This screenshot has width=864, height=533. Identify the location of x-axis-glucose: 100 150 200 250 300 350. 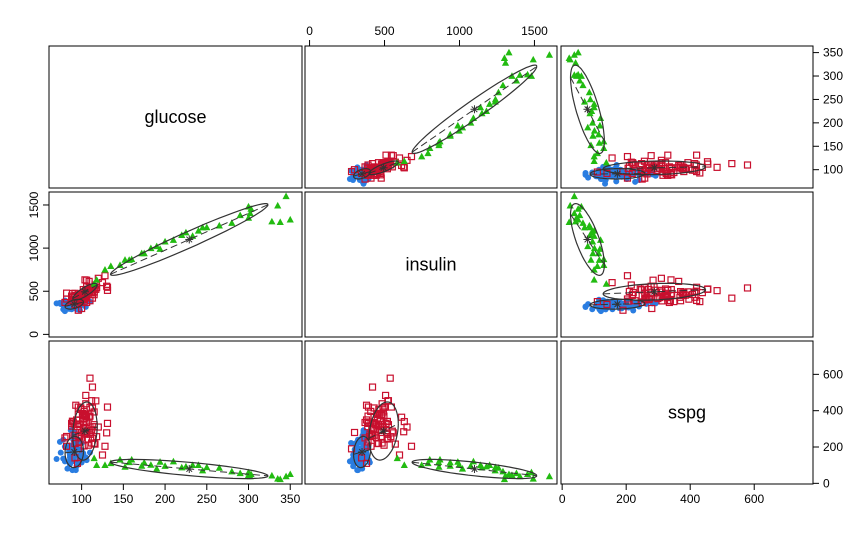
(186, 494).